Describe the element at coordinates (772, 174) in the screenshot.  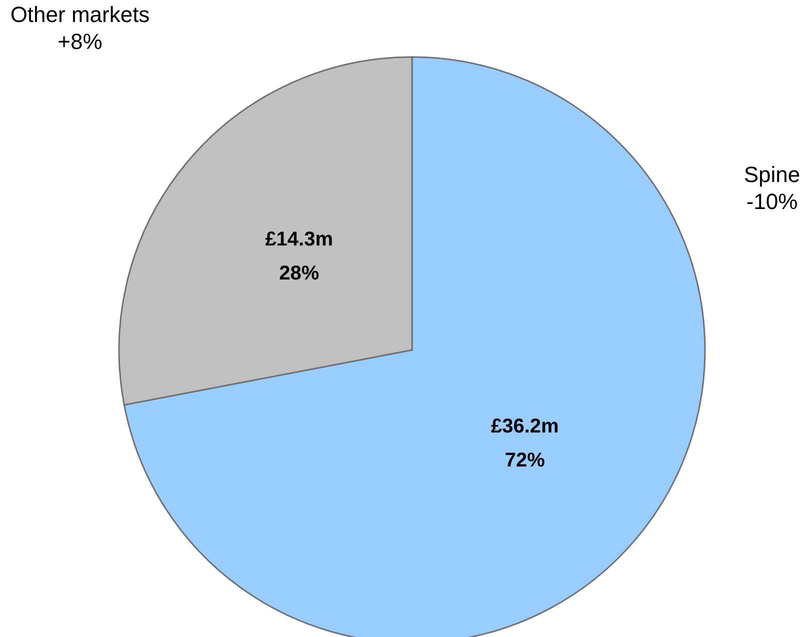
I see `slice-label: Spine` at that location.